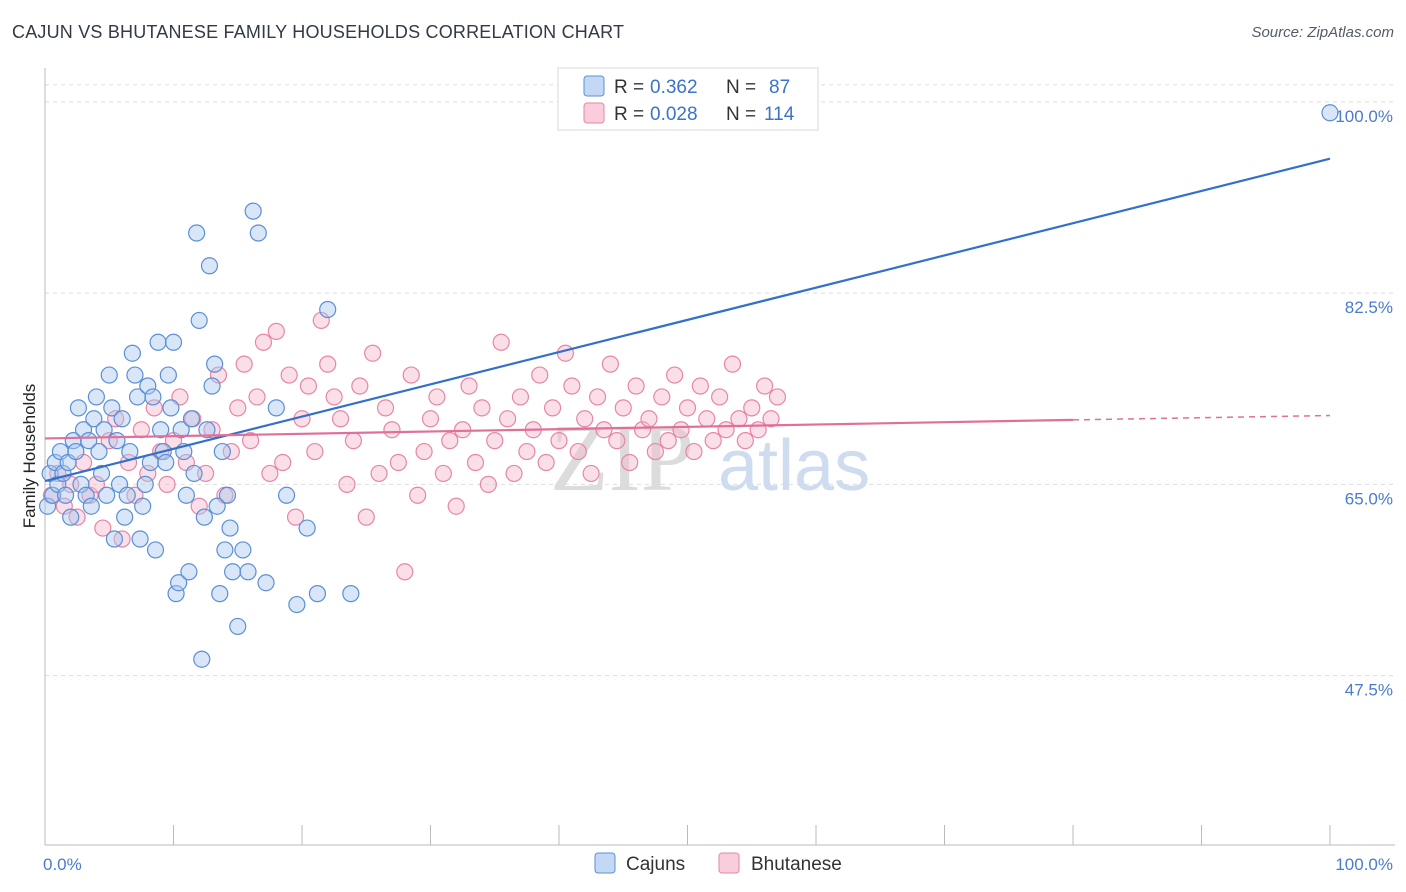  What do you see at coordinates (796, 864) in the screenshot?
I see `bottom-legend-bhutanese-label: Bhutanese` at bounding box center [796, 864].